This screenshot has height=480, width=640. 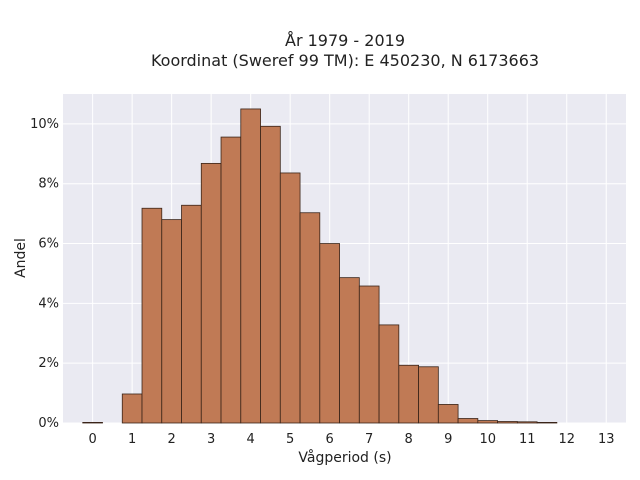 I want to click on y-tick-label: 6%, so click(x=48, y=244).